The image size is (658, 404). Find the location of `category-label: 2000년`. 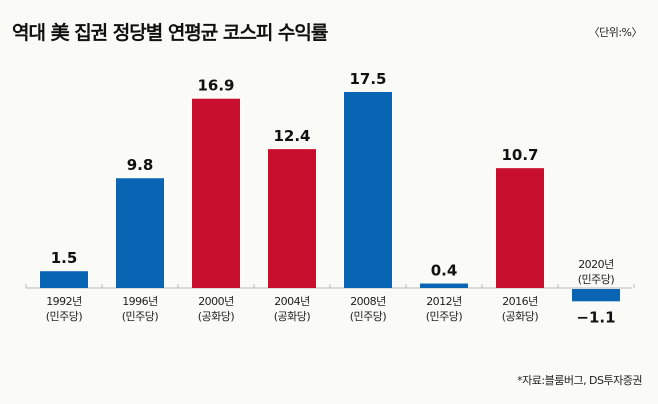

category-label: 2000년 is located at coordinates (216, 301).